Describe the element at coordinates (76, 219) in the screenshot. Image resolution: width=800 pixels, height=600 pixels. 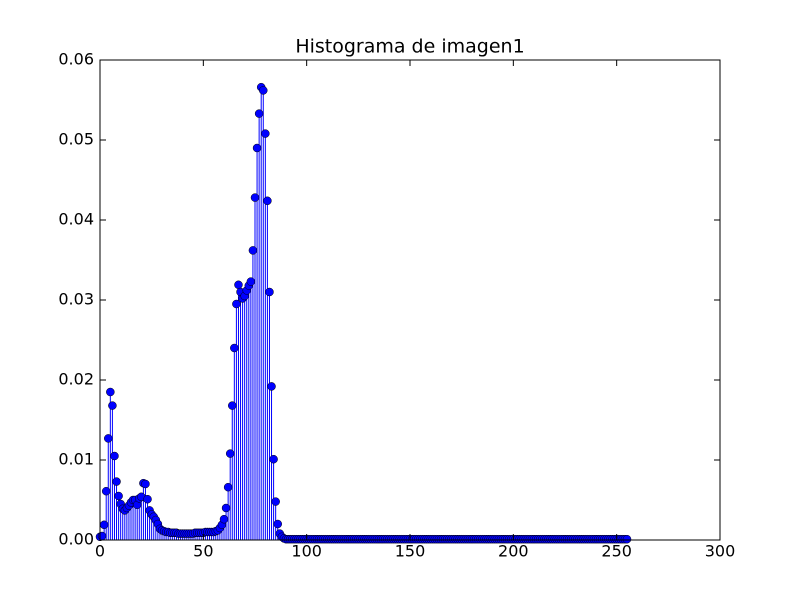
I see `y-tick-label: 0.04` at that location.